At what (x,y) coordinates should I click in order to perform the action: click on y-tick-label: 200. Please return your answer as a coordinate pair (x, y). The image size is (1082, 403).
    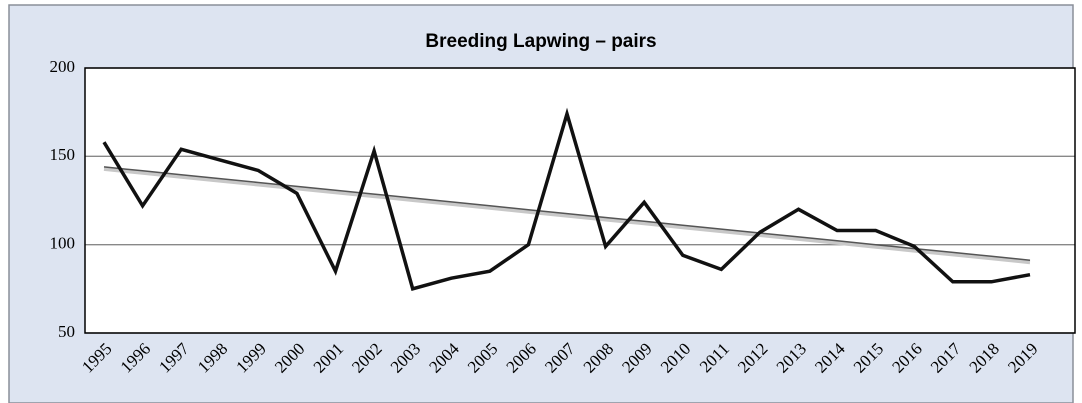
    Looking at the image, I should click on (63, 66).